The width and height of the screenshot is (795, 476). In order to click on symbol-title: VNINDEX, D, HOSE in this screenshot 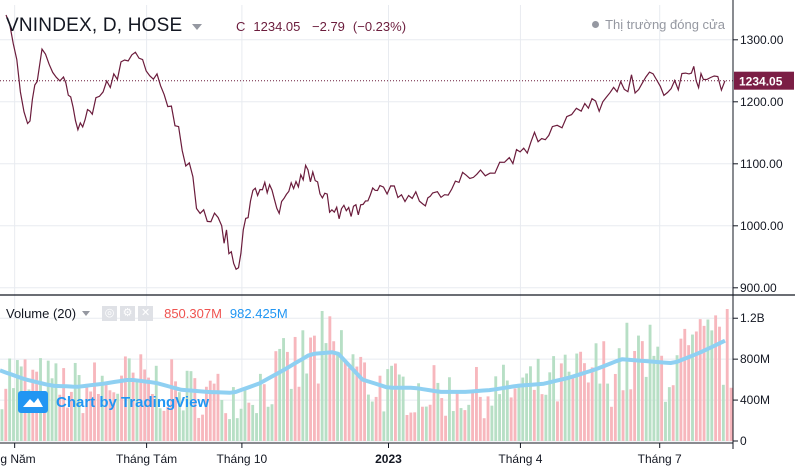, I will do `click(94, 25)`.